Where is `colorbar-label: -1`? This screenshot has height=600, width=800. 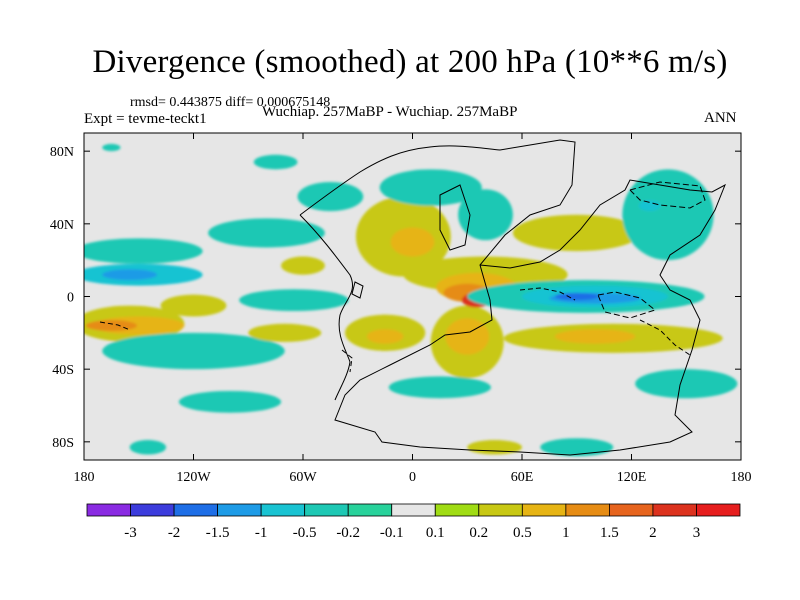 colorbar-label: -1 is located at coordinates (261, 533).